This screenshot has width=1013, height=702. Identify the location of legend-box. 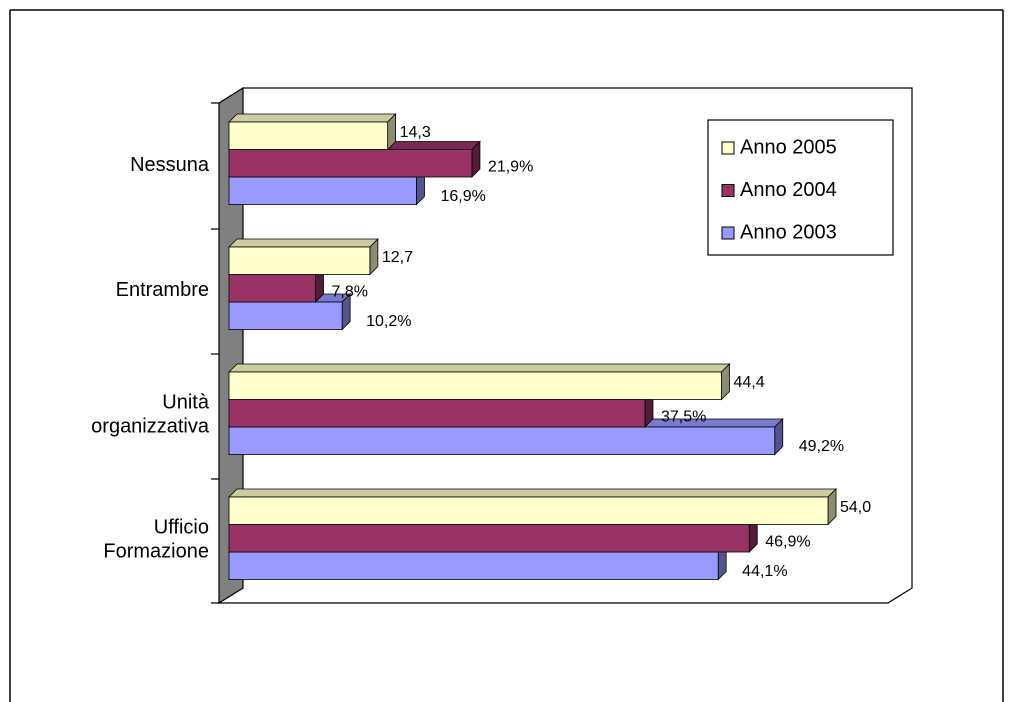
(800, 187).